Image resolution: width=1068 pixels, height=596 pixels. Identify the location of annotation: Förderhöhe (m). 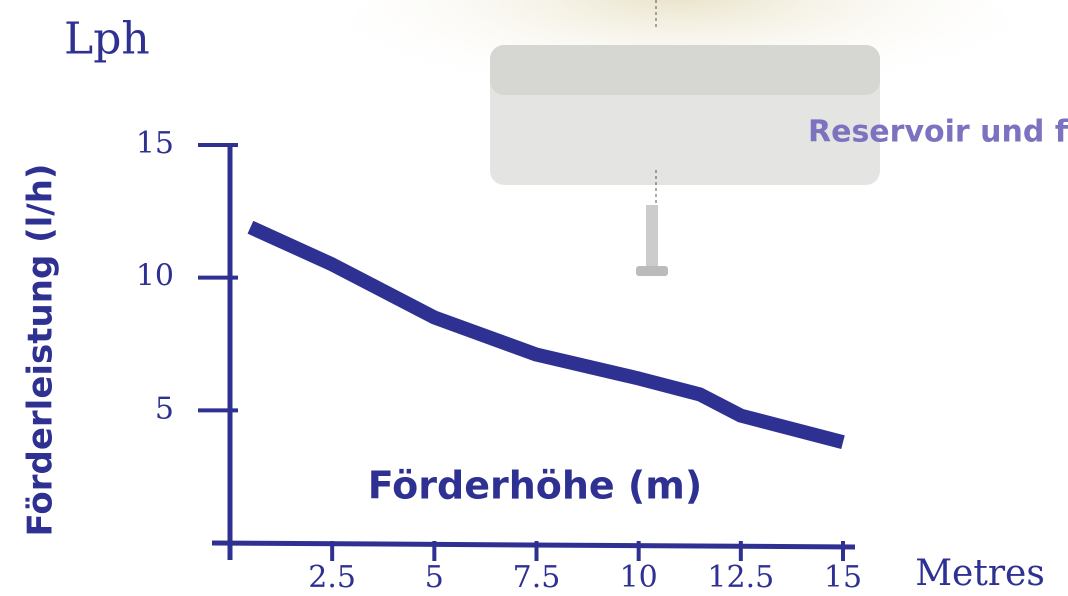
(535, 486).